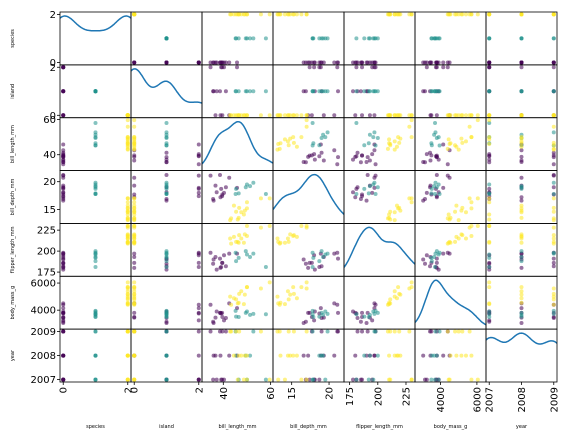 The width and height of the screenshot is (569, 442). I want to click on y-tick-label: 225, so click(46, 231).